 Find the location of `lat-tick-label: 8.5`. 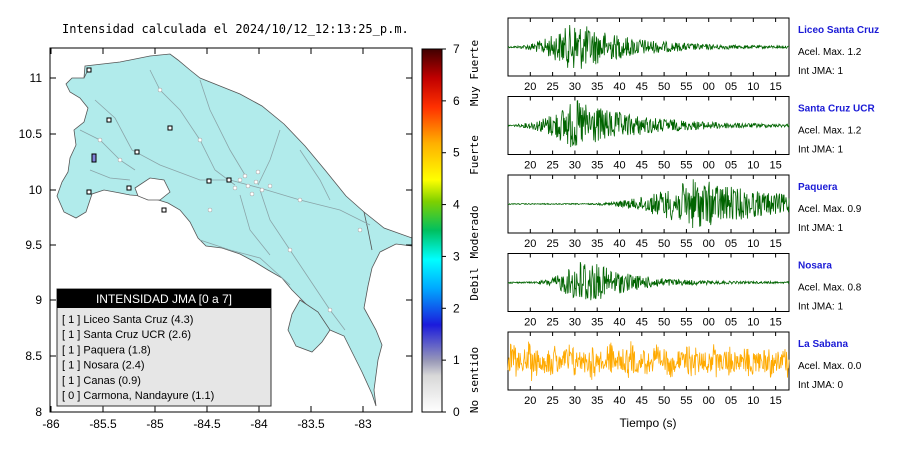

lat-tick-label: 8.5 is located at coordinates (33, 356).